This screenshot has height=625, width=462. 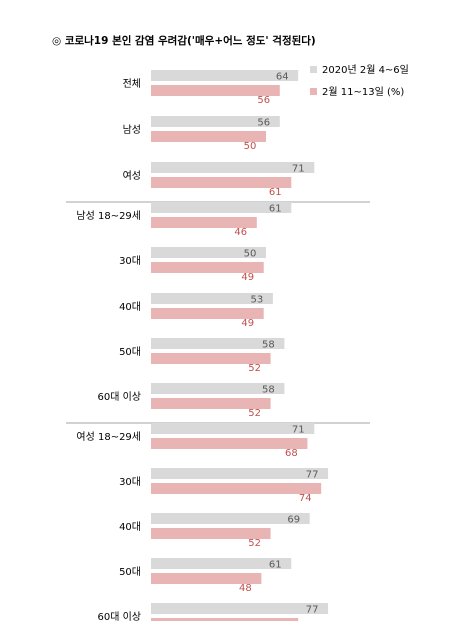 I want to click on value-label-series1: 69, so click(x=293, y=520).